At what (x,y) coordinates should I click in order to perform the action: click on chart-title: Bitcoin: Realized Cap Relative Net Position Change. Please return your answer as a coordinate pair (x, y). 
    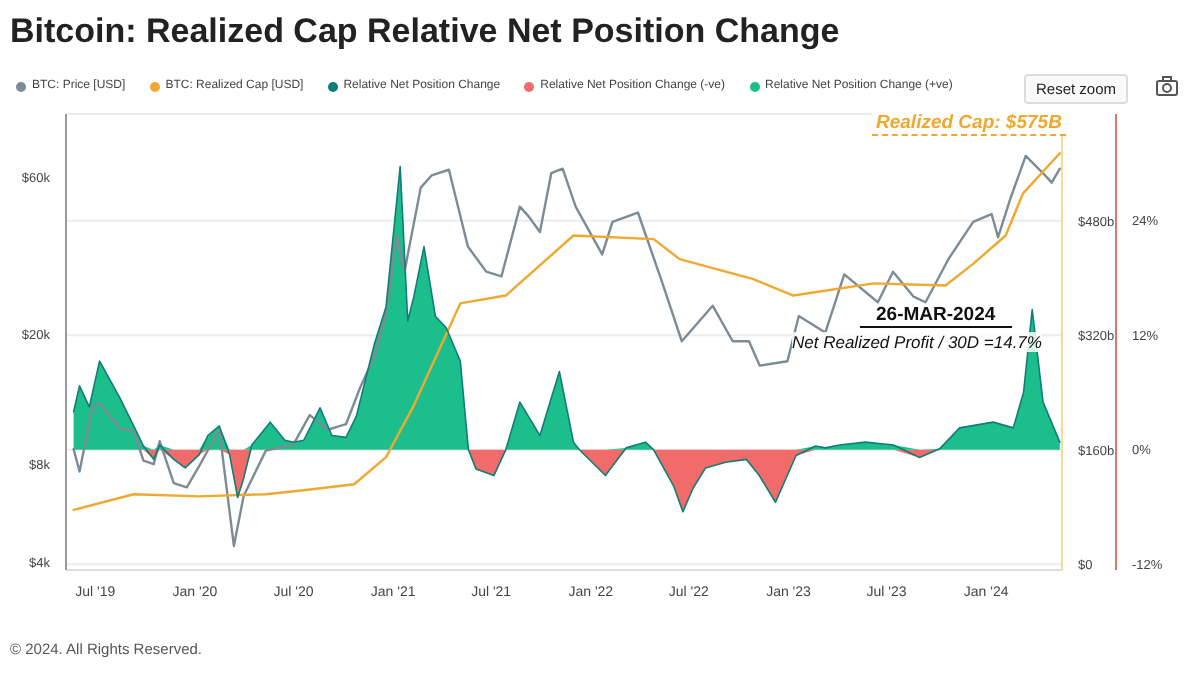
    Looking at the image, I should click on (425, 32).